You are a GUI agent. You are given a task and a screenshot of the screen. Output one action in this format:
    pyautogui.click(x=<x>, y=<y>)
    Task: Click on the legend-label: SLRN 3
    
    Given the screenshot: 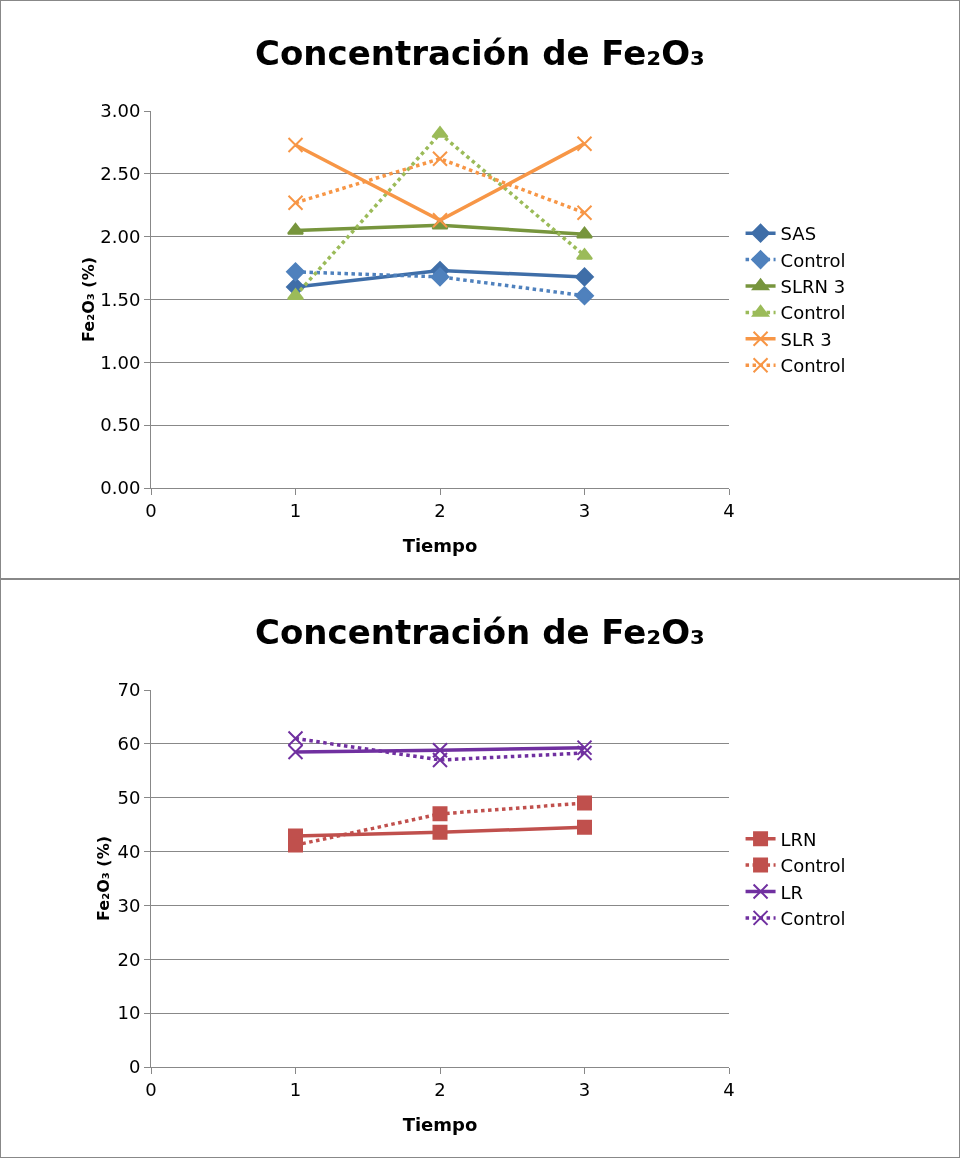 What is the action you would take?
    pyautogui.click(x=813, y=287)
    